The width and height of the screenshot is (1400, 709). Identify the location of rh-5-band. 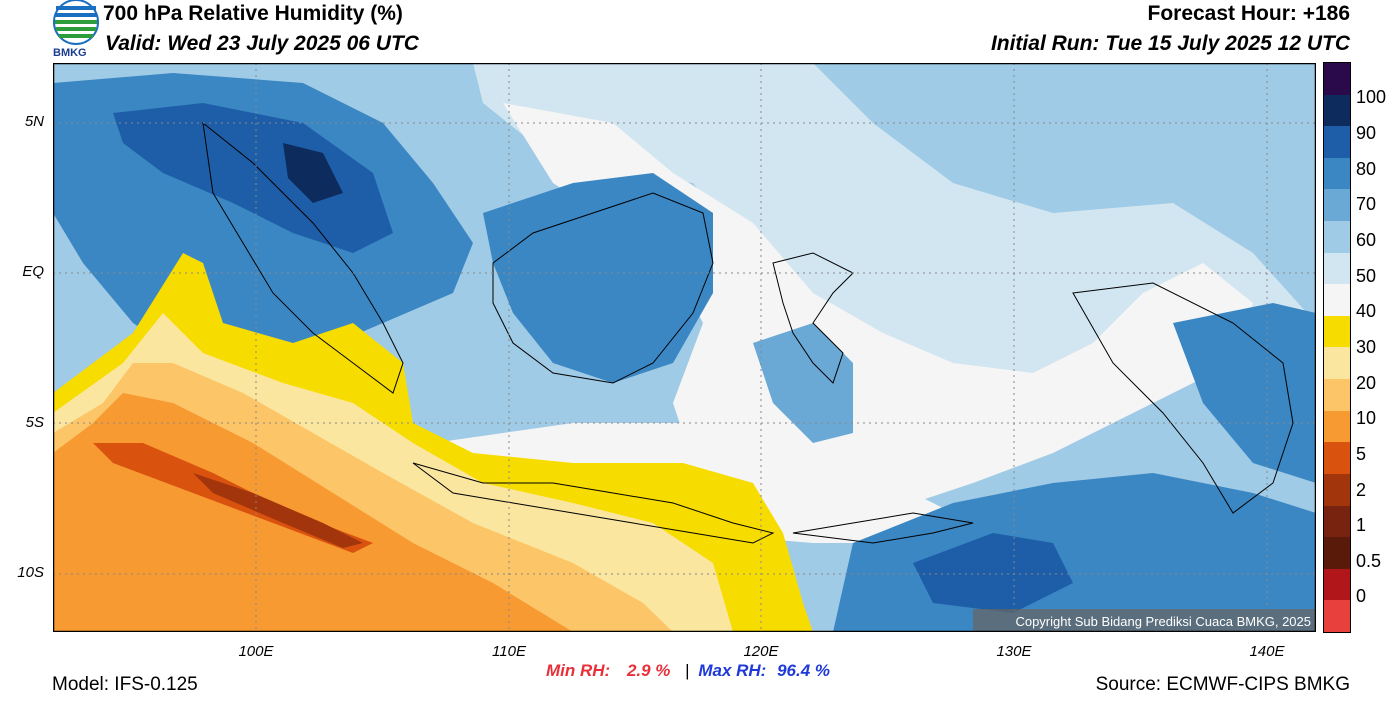
(313, 512).